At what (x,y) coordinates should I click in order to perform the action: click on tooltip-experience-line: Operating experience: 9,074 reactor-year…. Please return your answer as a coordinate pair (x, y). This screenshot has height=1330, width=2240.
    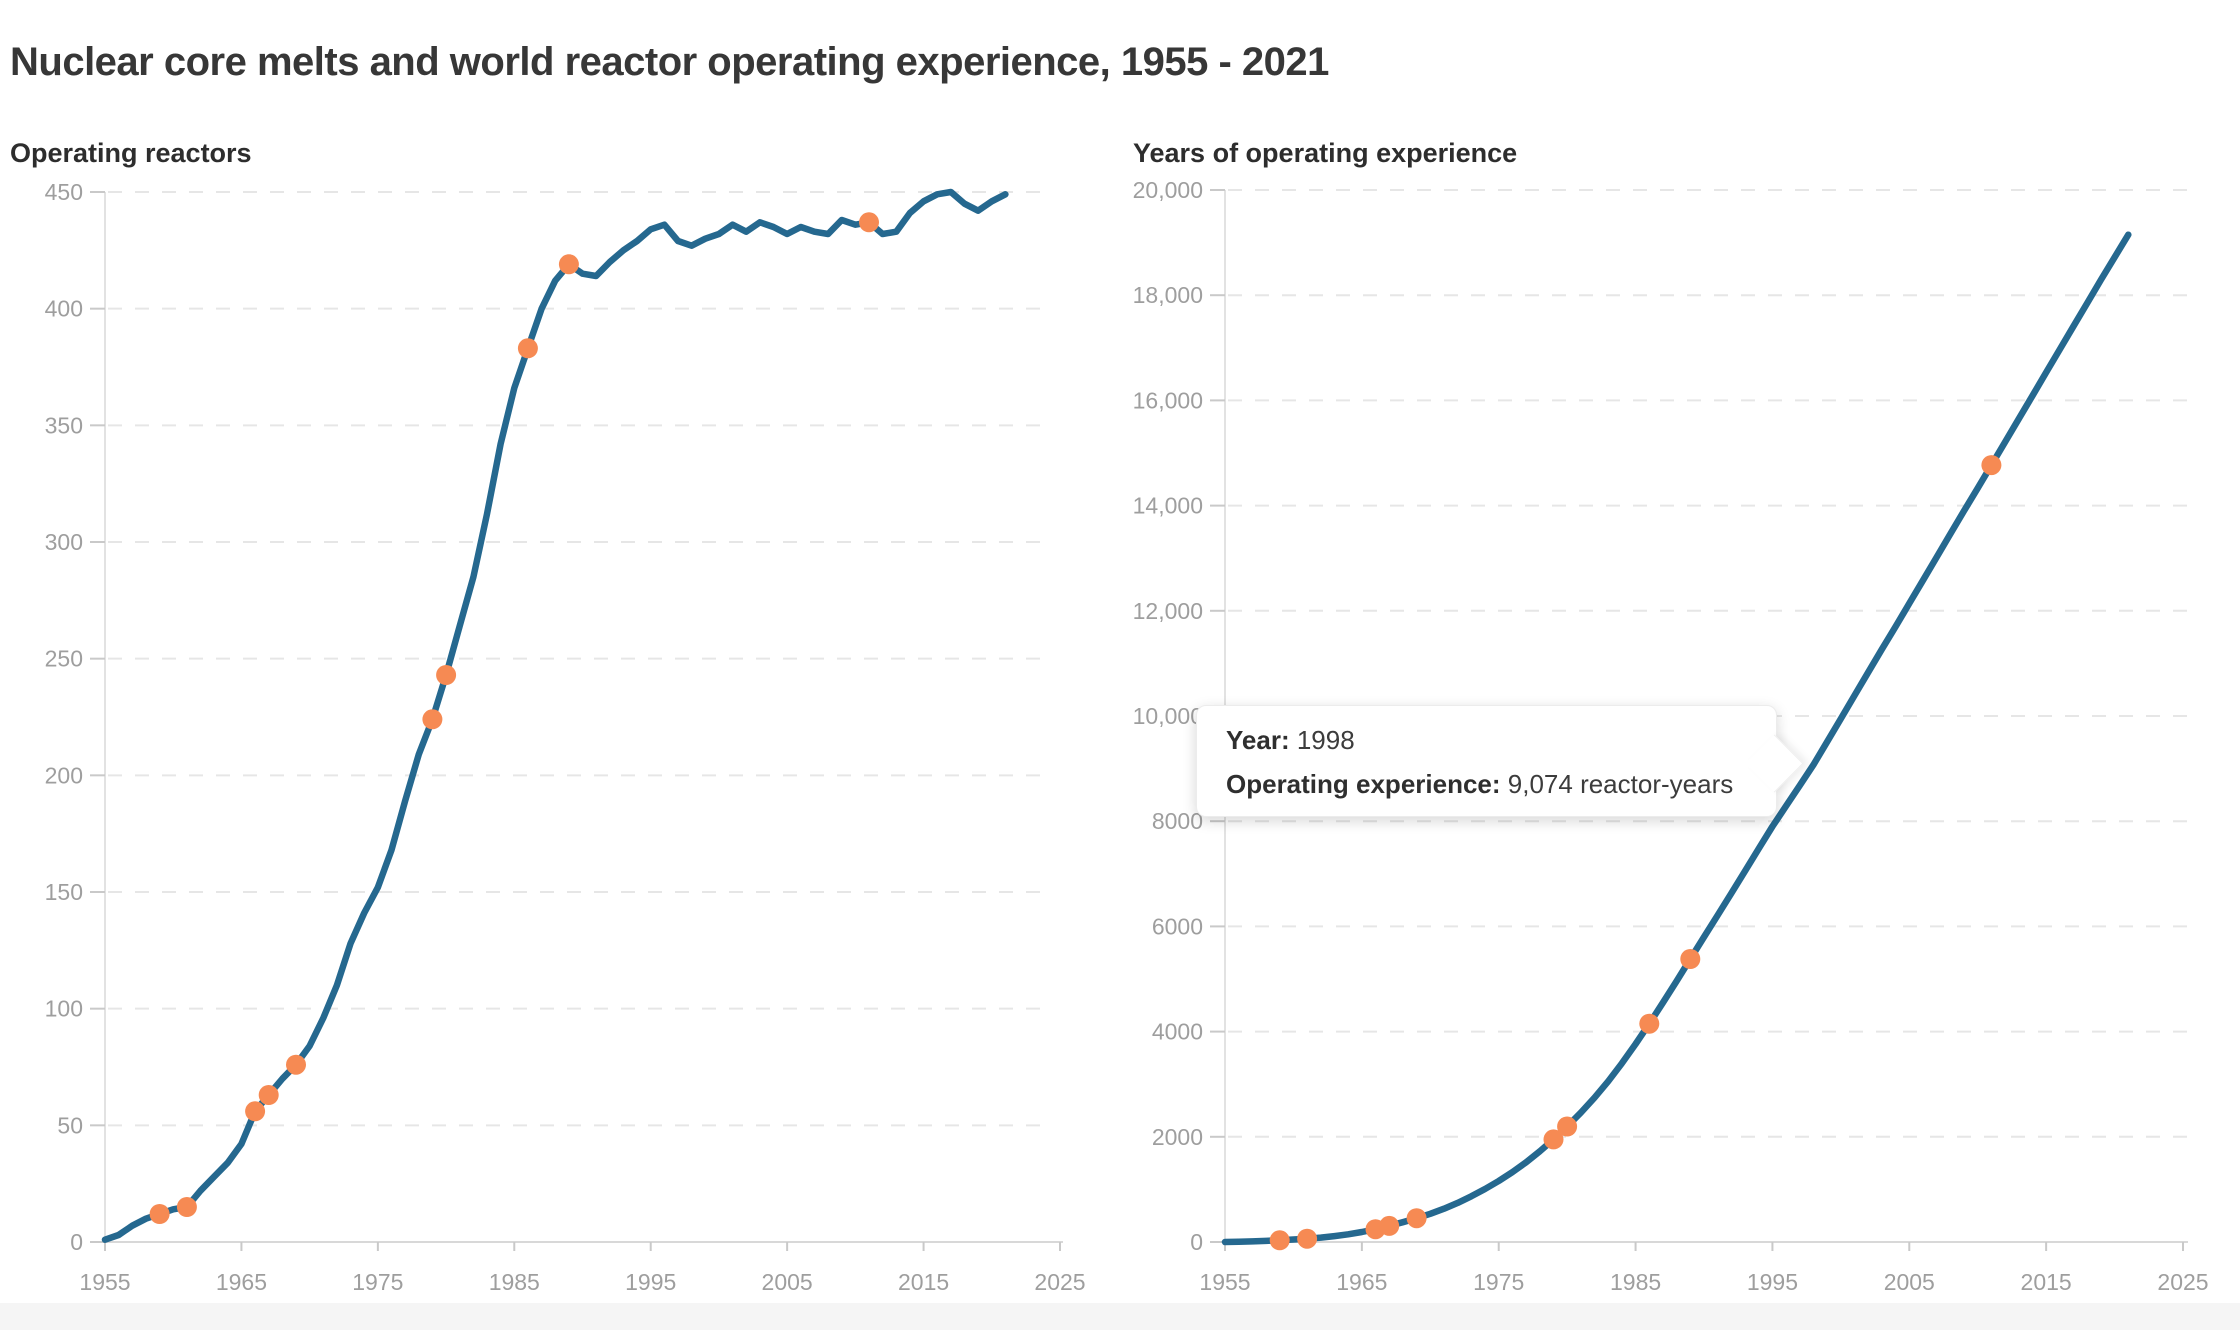
    Looking at the image, I should click on (1501, 784).